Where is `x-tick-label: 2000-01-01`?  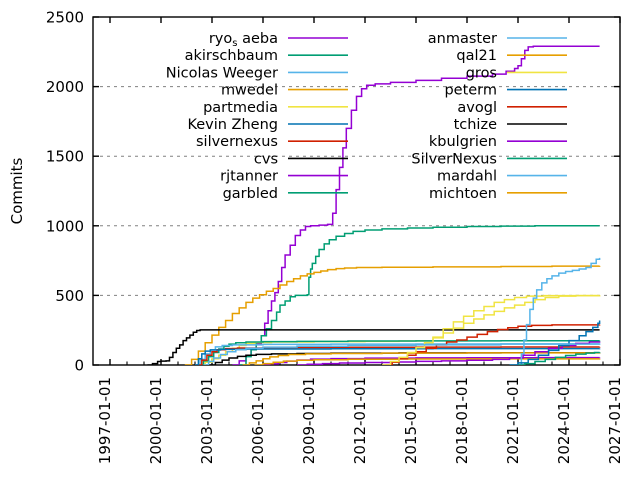
x-tick-label: 2000-01-01 is located at coordinates (156, 420).